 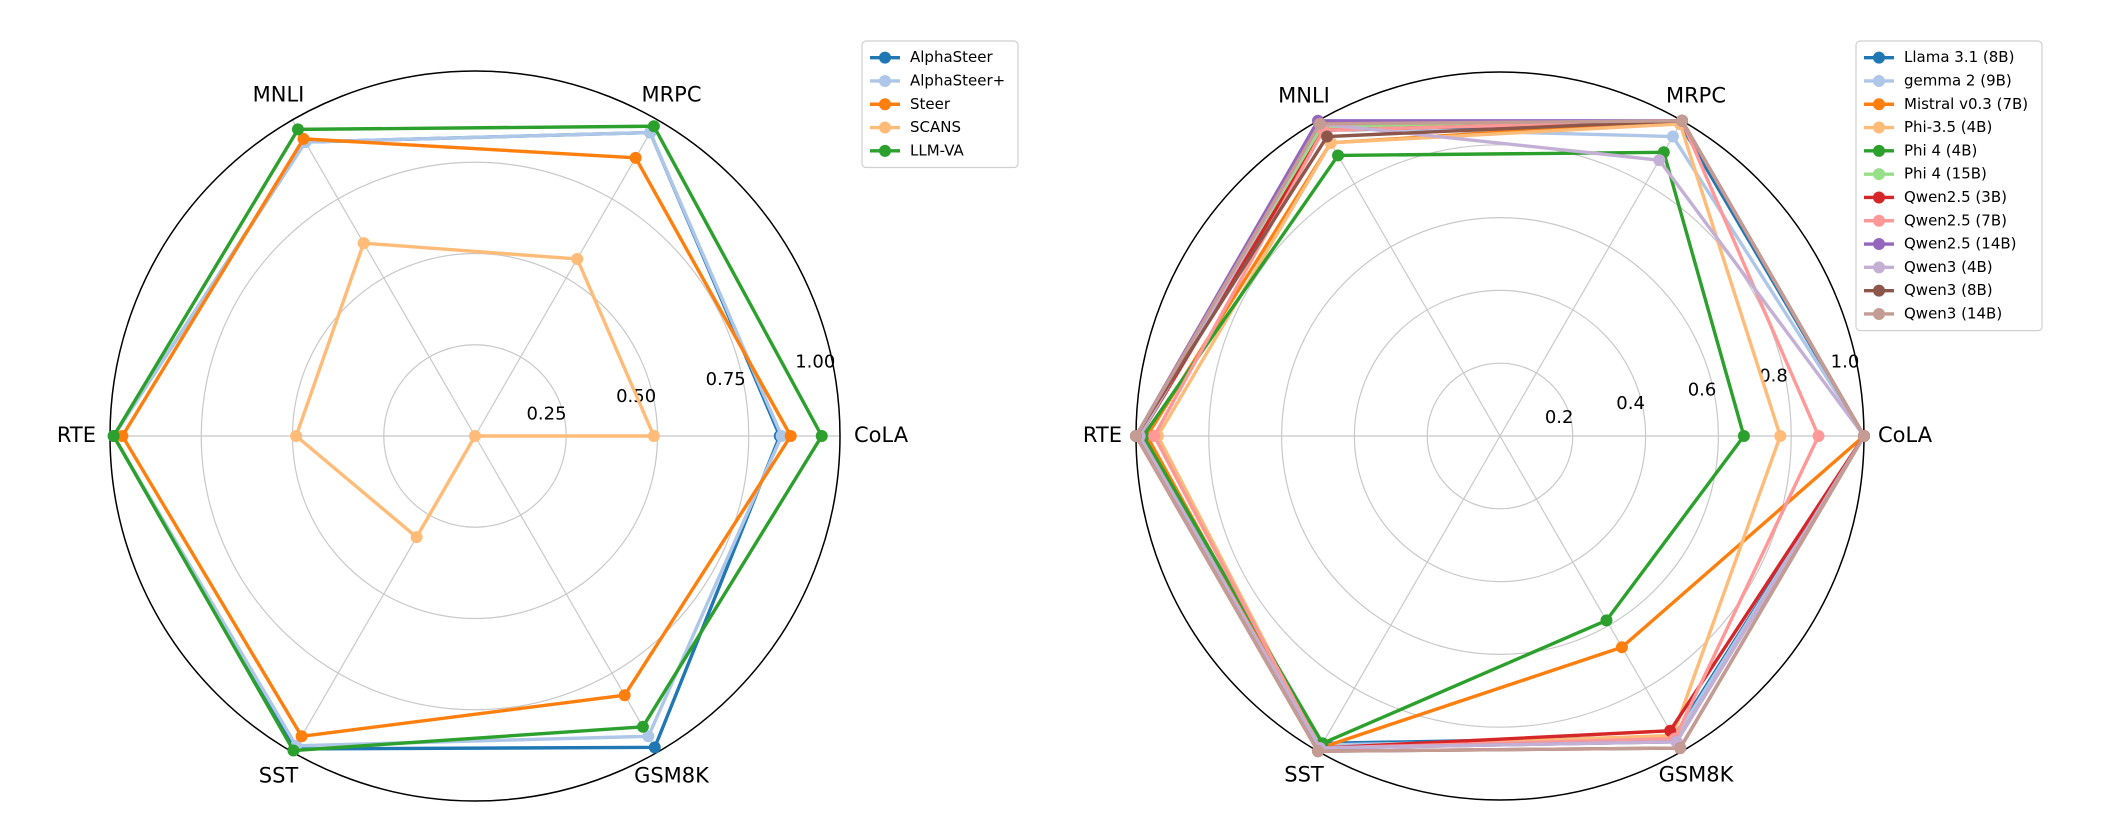 I want to click on r-tick-label: 0.6, so click(x=1702, y=389).